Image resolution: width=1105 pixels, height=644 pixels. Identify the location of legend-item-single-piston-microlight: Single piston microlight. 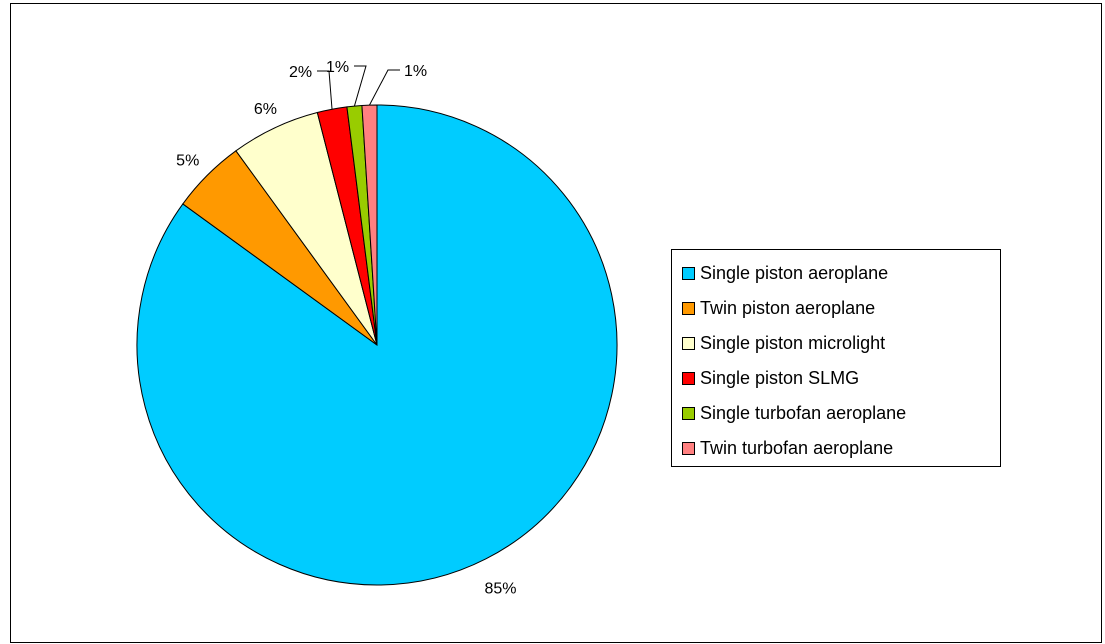
(836, 343).